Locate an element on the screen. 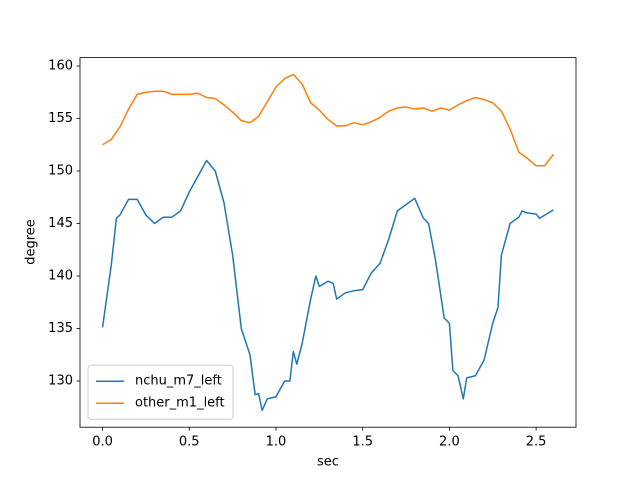 Image resolution: width=640 pixels, height=480 pixels. x-tick-label: 1.0 is located at coordinates (276, 442).